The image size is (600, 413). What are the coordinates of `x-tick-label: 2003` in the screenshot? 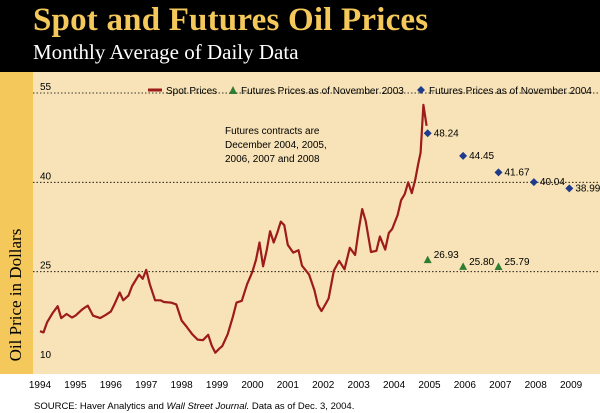 It's located at (359, 385).